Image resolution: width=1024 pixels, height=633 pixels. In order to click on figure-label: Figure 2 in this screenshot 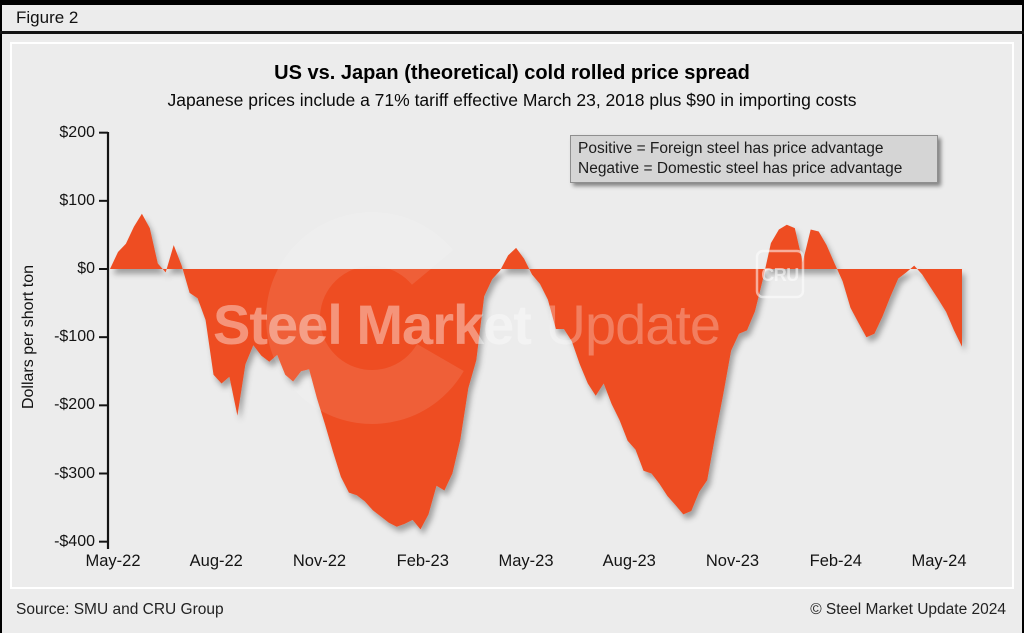, I will do `click(47, 17)`.